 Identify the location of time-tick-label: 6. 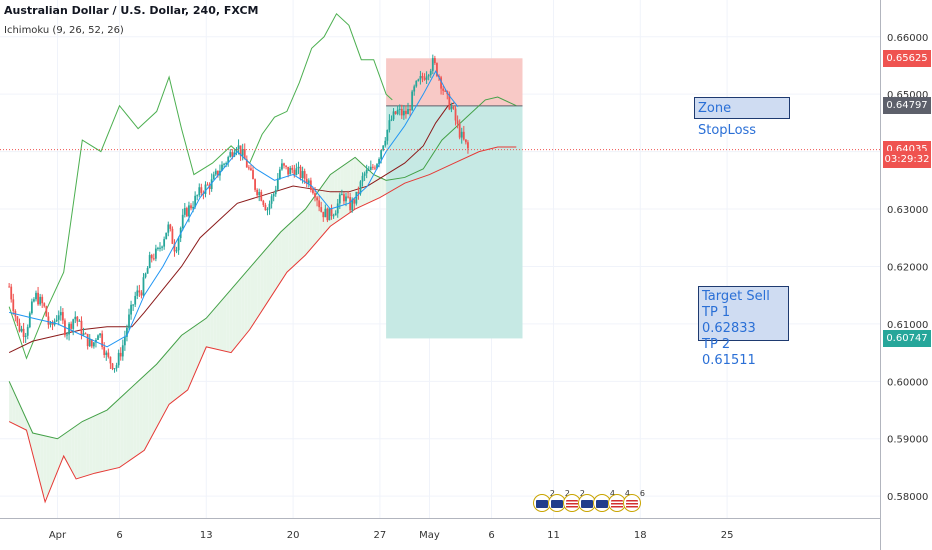
(491, 535).